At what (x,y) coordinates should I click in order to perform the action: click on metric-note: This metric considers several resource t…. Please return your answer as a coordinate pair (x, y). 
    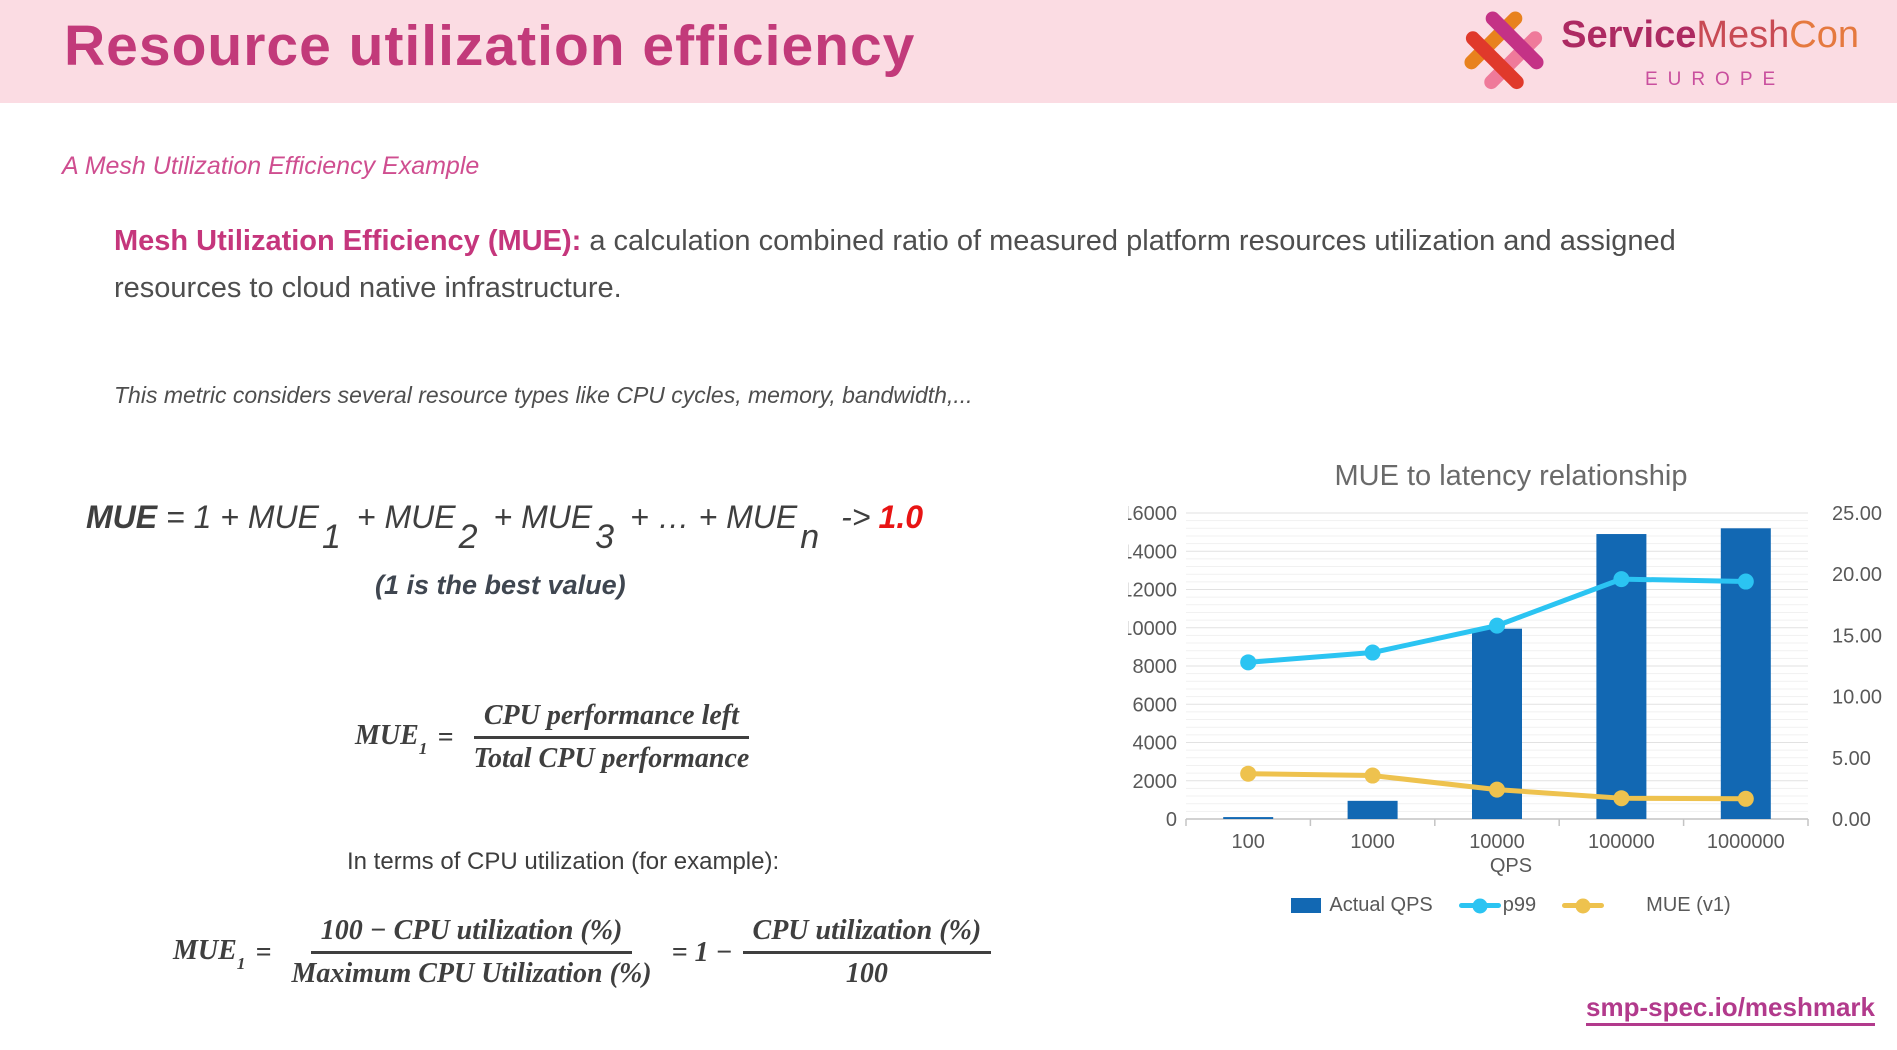
    Looking at the image, I should click on (543, 395).